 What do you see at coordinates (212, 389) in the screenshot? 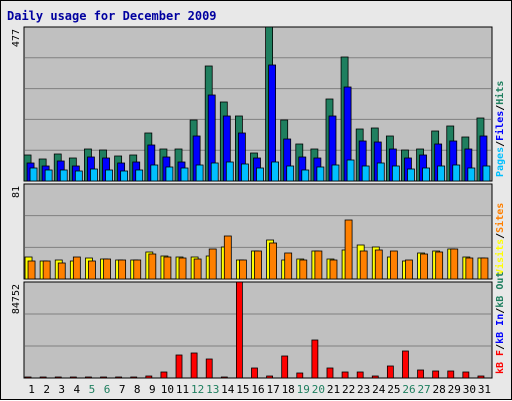
I see `day-label-13: 13` at bounding box center [212, 389].